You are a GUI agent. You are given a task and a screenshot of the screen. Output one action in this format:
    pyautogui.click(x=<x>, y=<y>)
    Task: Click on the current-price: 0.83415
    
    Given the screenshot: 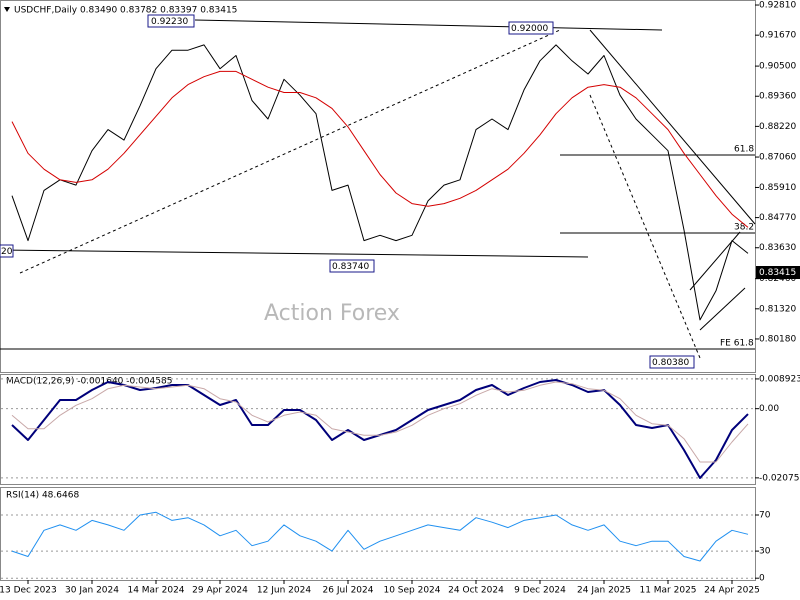 What is the action you would take?
    pyautogui.click(x=777, y=273)
    